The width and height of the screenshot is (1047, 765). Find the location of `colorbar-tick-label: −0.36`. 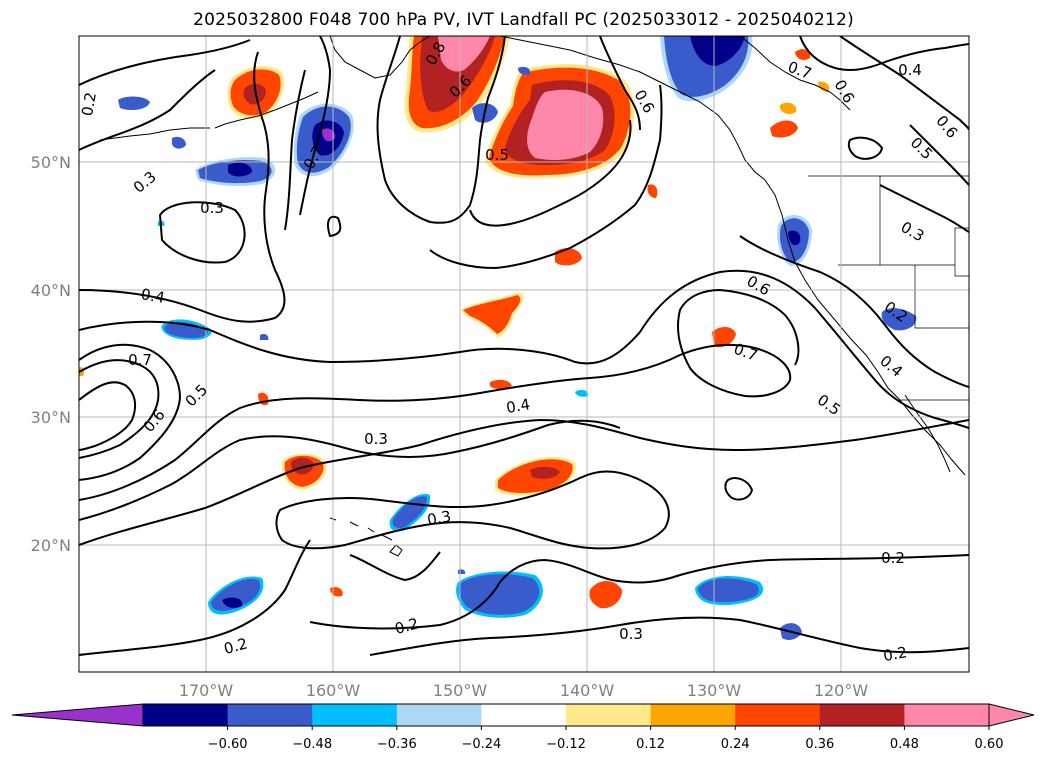

colorbar-tick-label: −0.36 is located at coordinates (397, 744).